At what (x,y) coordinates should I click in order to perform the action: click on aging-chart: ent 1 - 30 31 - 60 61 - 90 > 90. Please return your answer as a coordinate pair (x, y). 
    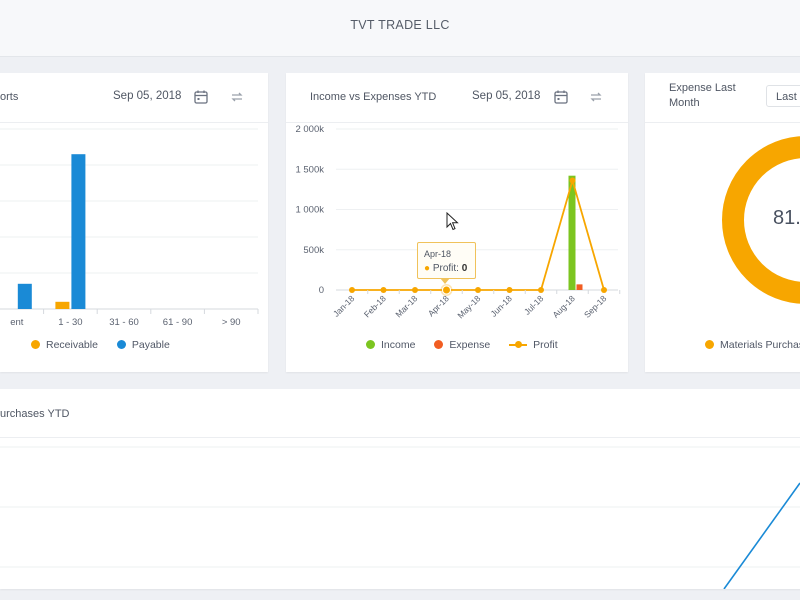
    Looking at the image, I should click on (129, 228).